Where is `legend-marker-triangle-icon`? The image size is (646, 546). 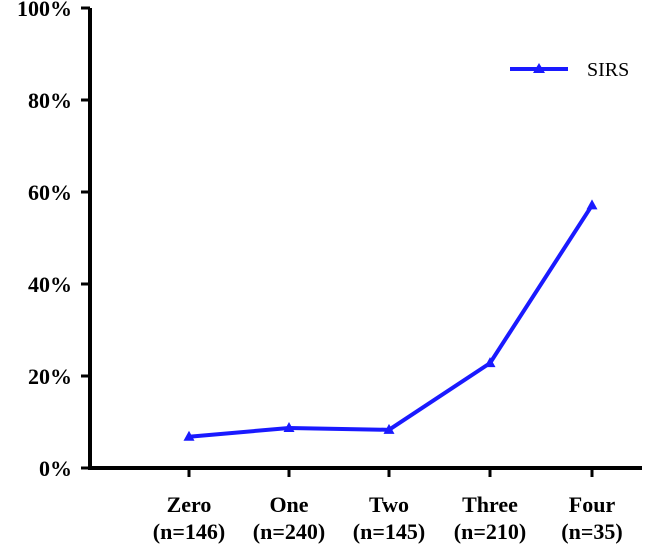 legend-marker-triangle-icon is located at coordinates (539, 68).